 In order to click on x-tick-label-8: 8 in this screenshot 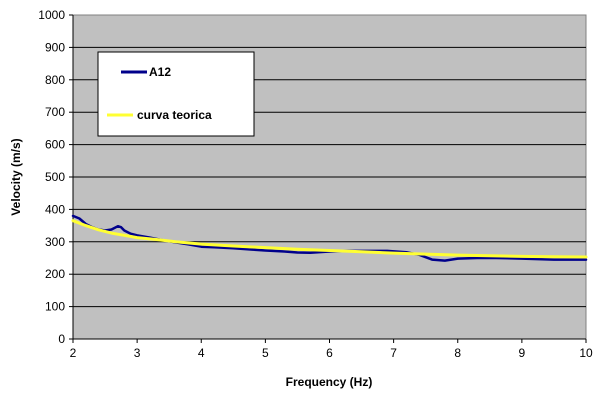, I will do `click(457, 353)`.